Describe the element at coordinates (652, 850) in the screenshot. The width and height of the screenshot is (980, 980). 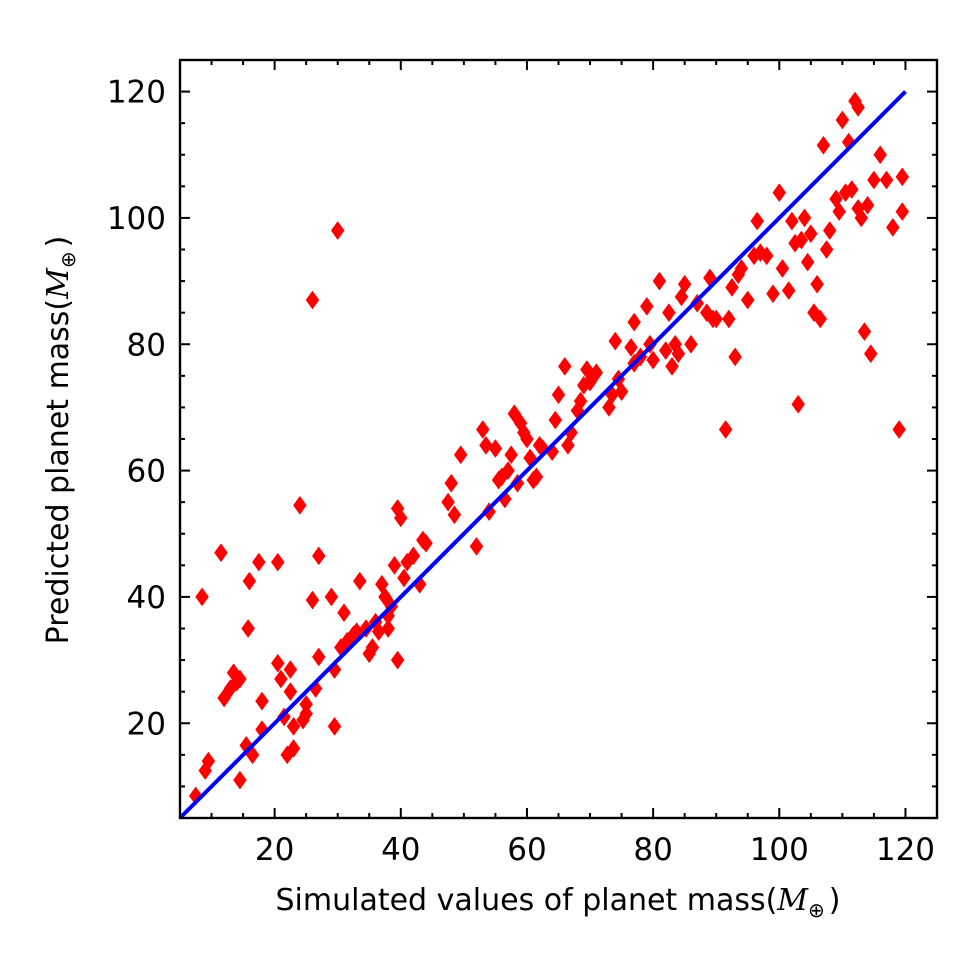
I see `x-tick-label: 80` at that location.